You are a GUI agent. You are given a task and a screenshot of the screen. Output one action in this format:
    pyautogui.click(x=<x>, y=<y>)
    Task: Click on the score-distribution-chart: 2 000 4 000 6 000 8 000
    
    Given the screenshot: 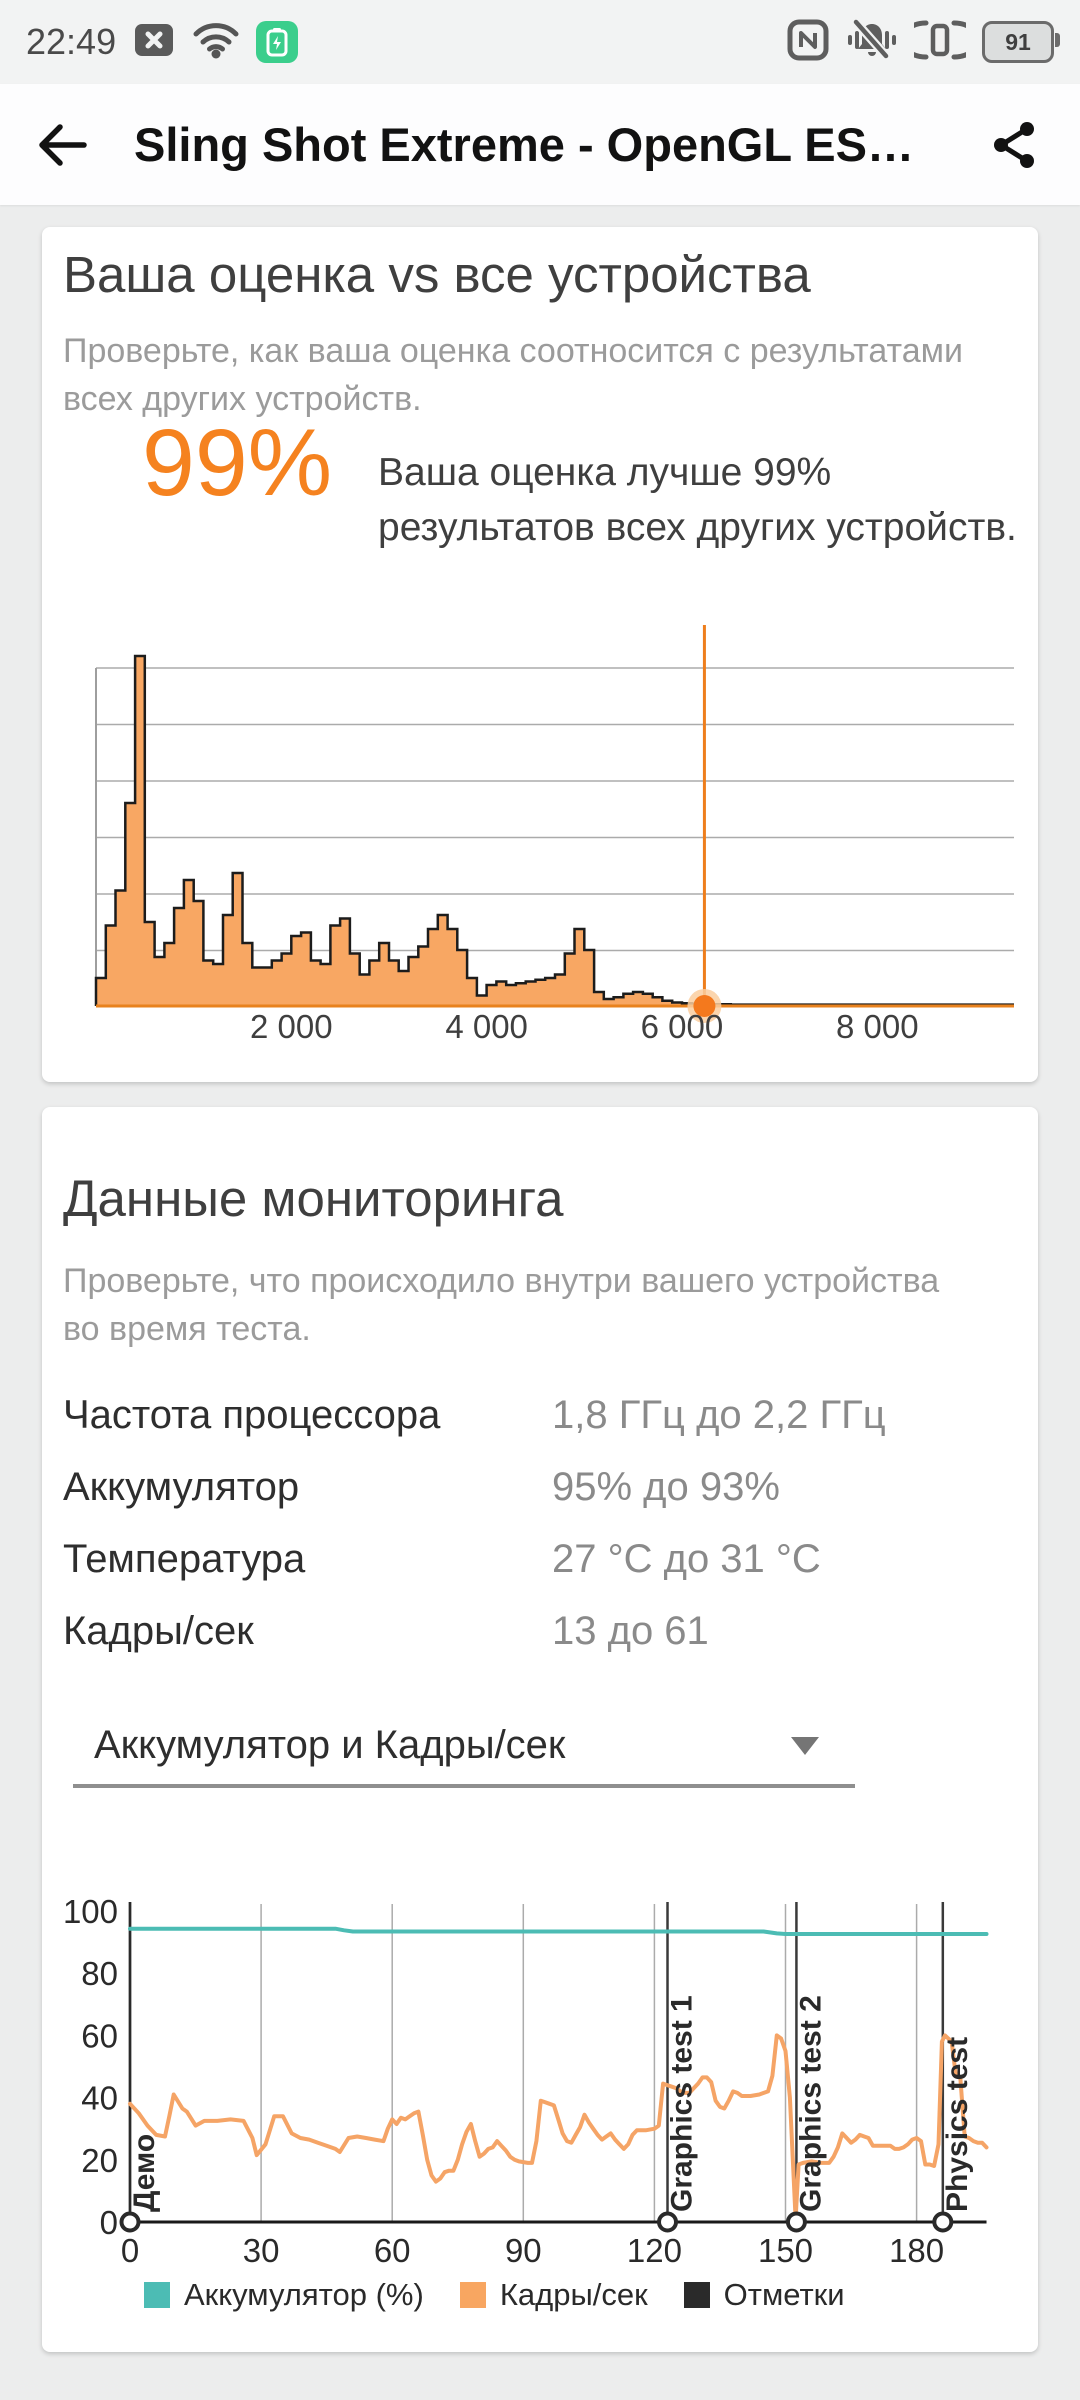 What is the action you would take?
    pyautogui.click(x=554, y=835)
    